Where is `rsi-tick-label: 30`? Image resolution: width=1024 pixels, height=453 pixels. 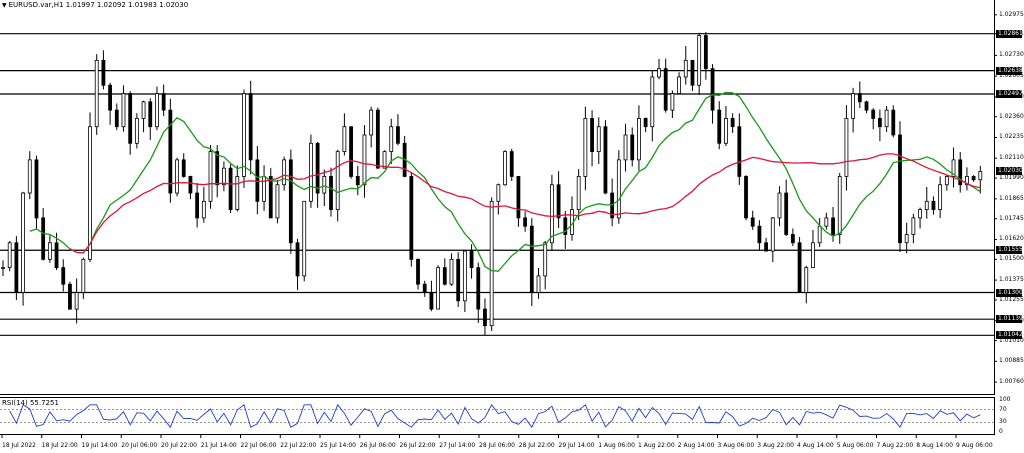
rsi-tick-label: 30 is located at coordinates (1003, 422).